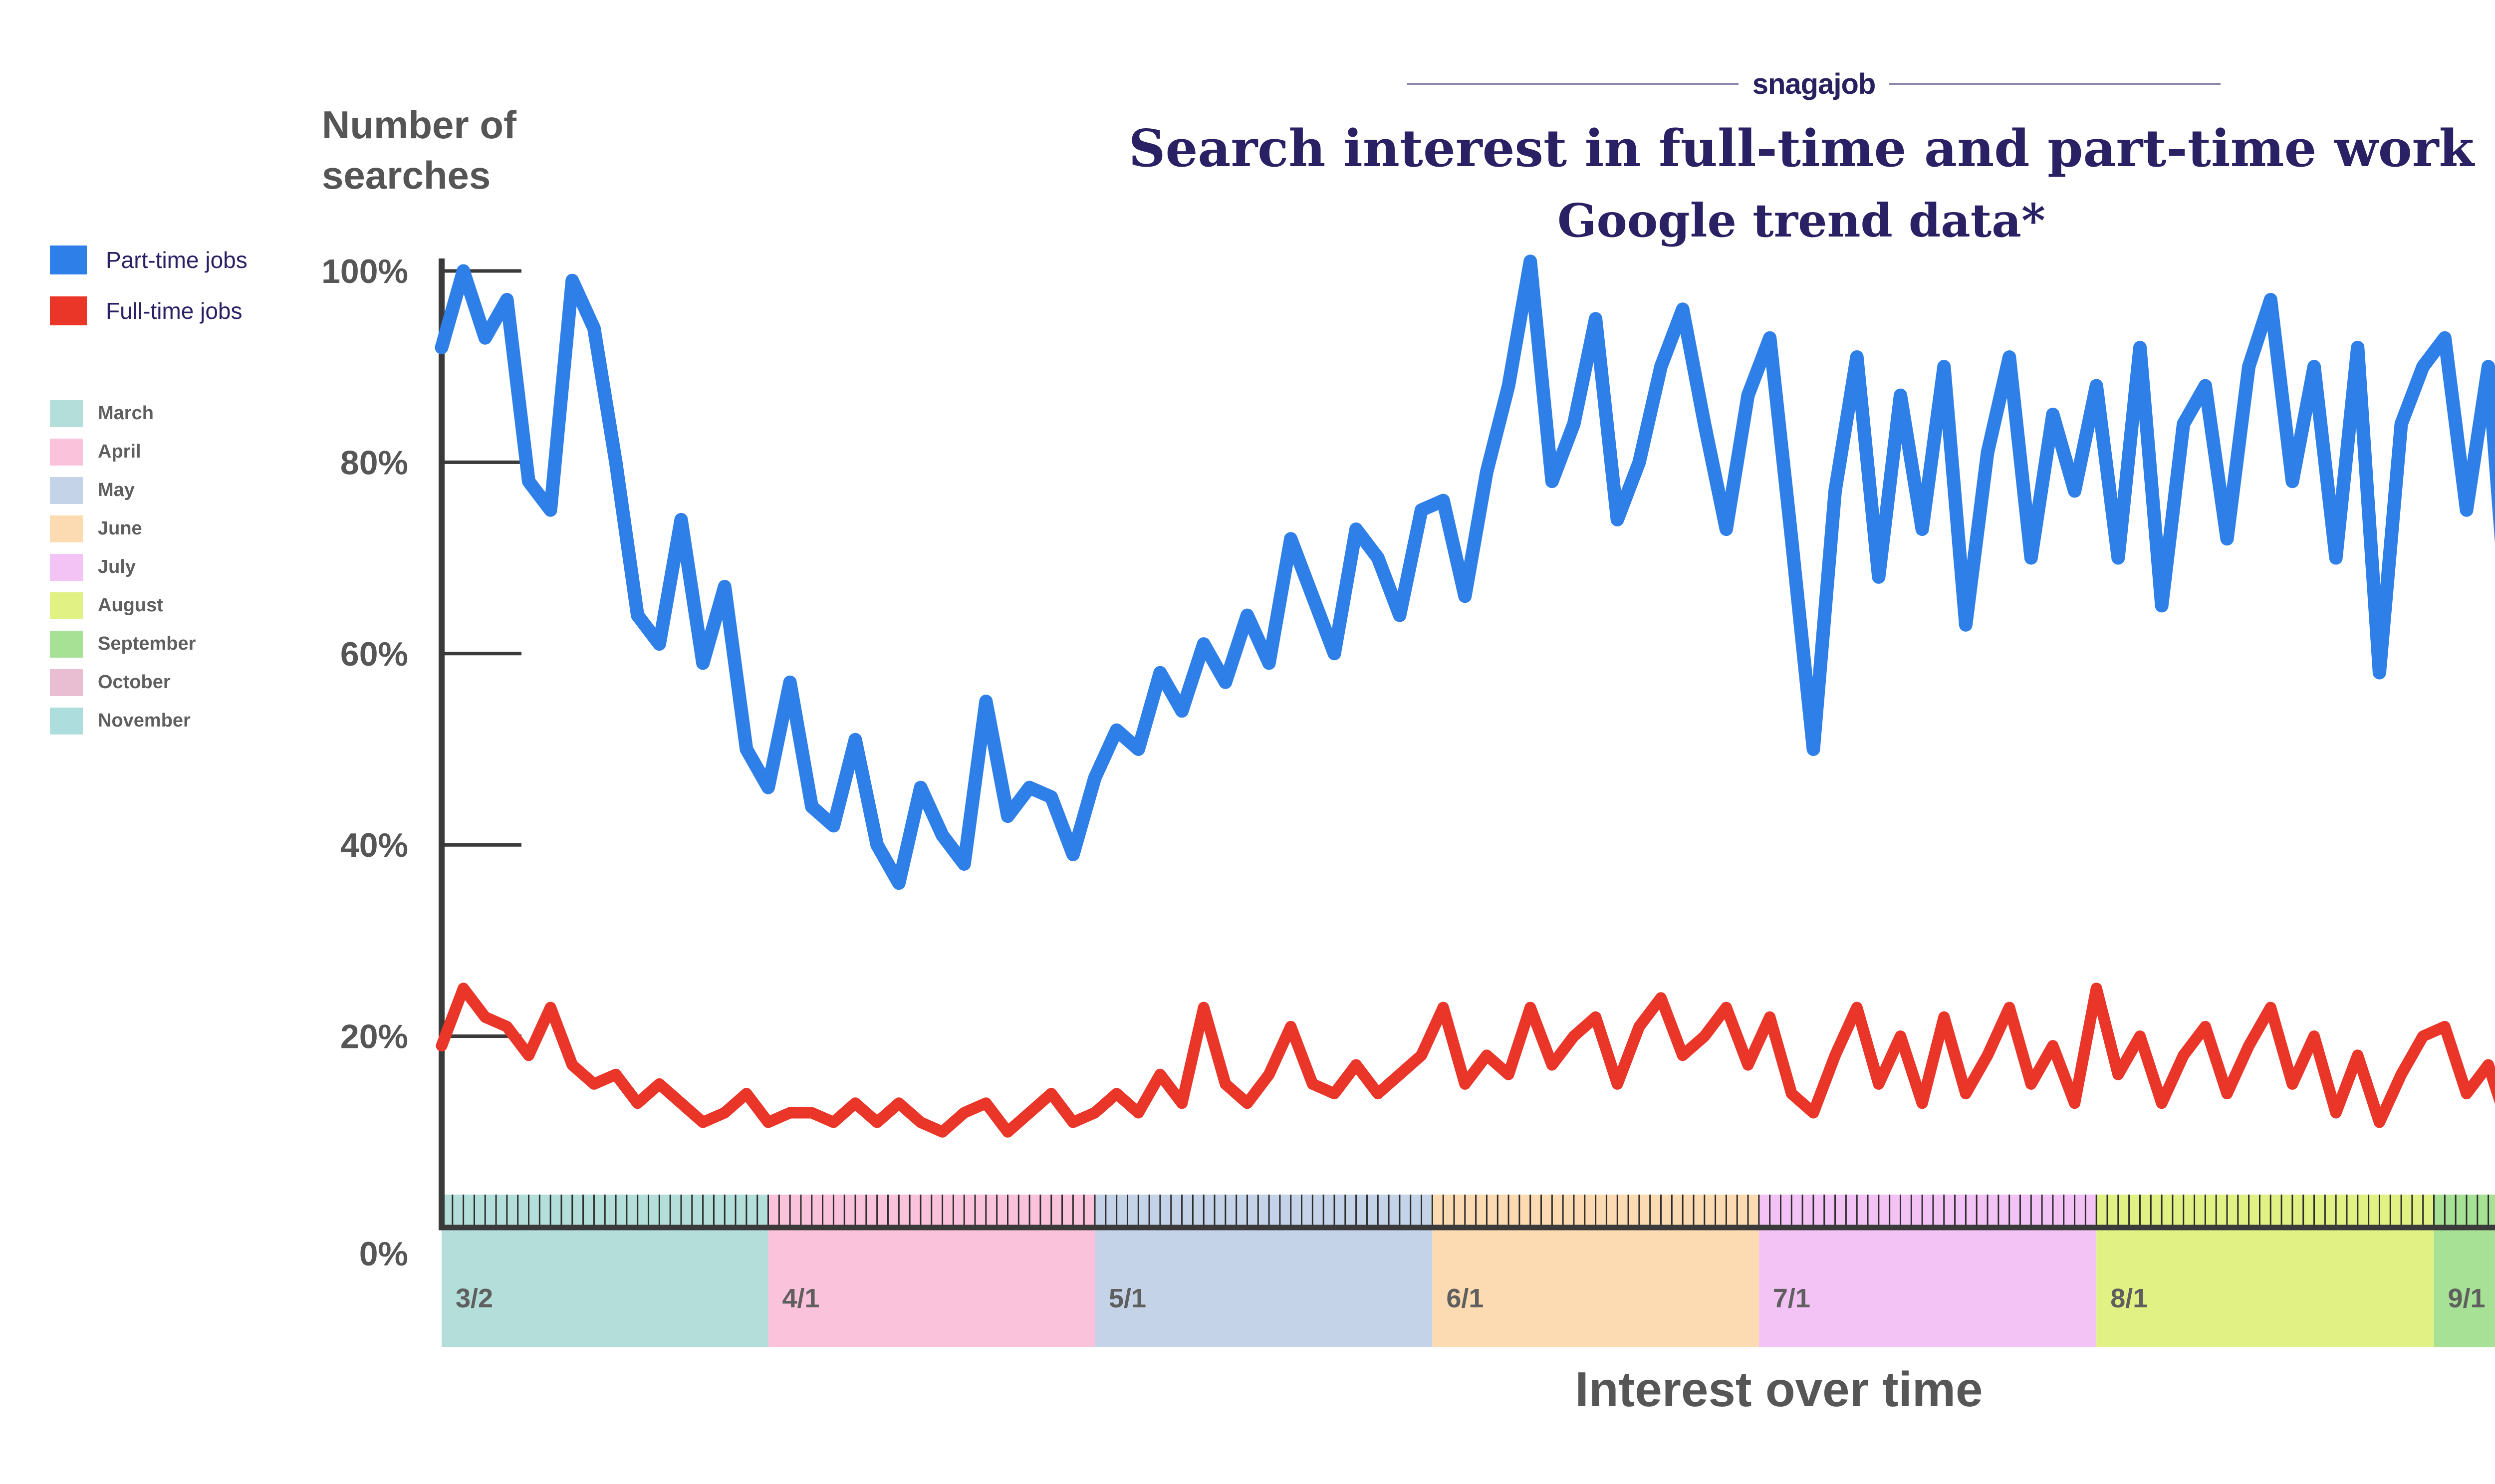 This screenshot has height=1484, width=2495. Describe the element at coordinates (1791, 1298) in the screenshot. I see `date-label-7/1: 7/1` at that location.